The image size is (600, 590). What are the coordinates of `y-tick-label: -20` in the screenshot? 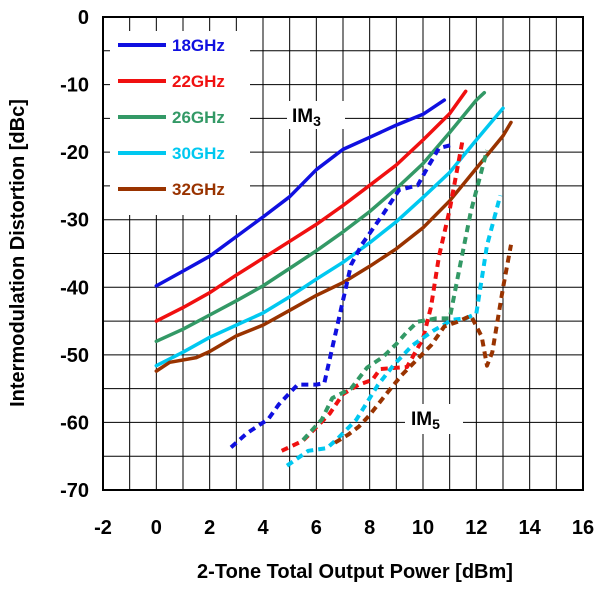 It's located at (74, 153).